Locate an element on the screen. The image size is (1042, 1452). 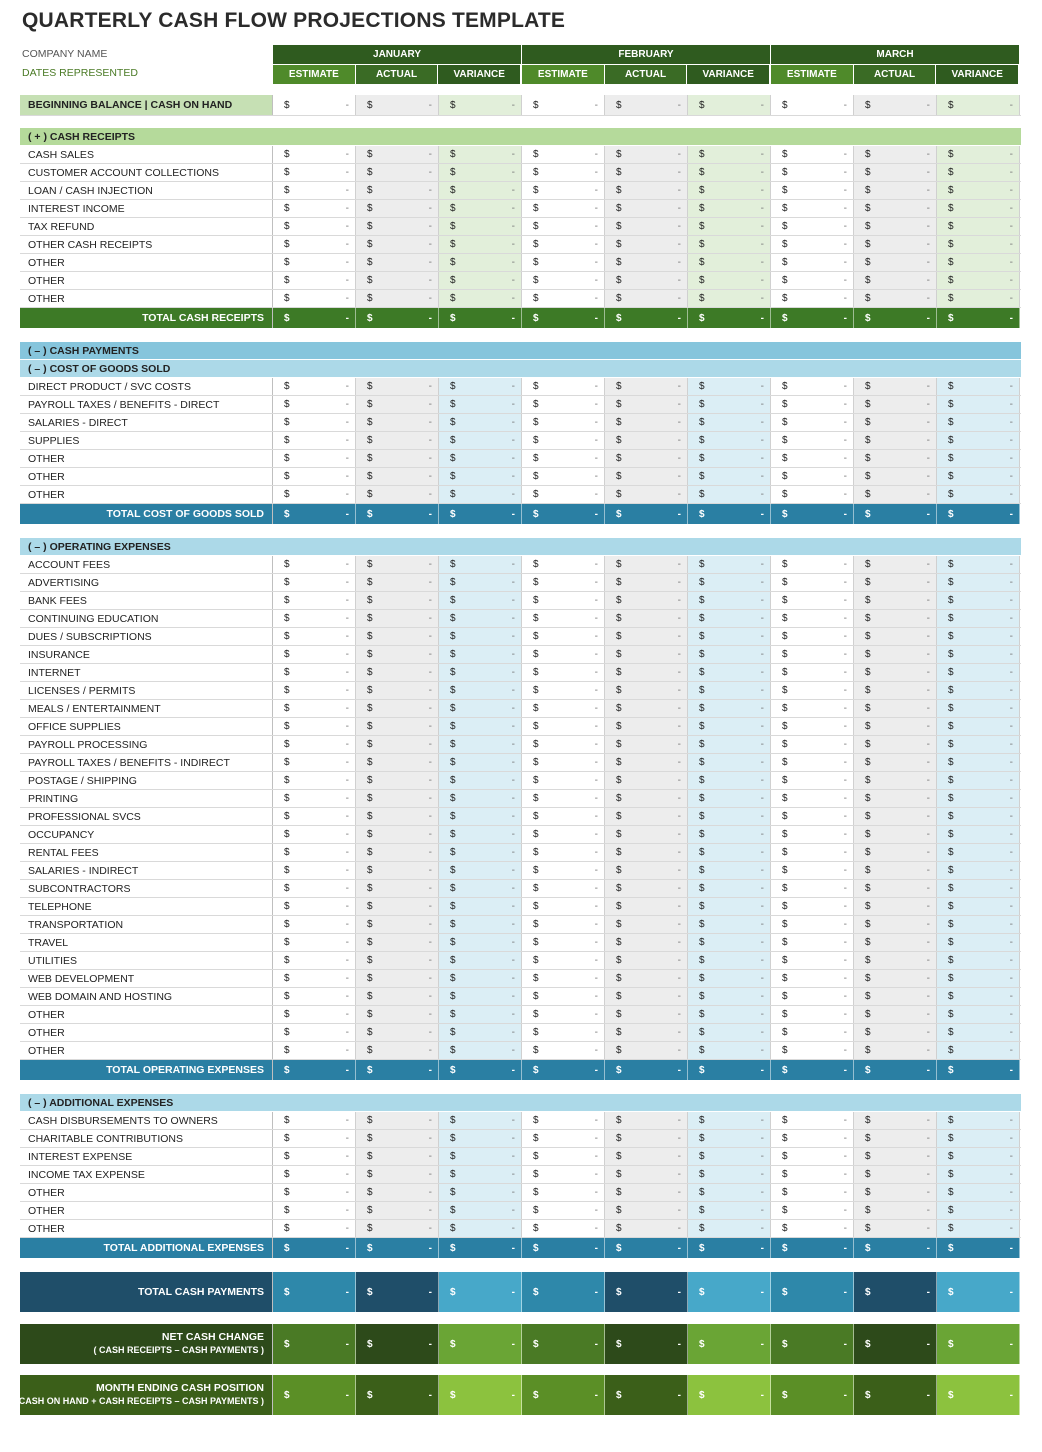
company-name-label: COMPANY NAME is located at coordinates (65, 54).